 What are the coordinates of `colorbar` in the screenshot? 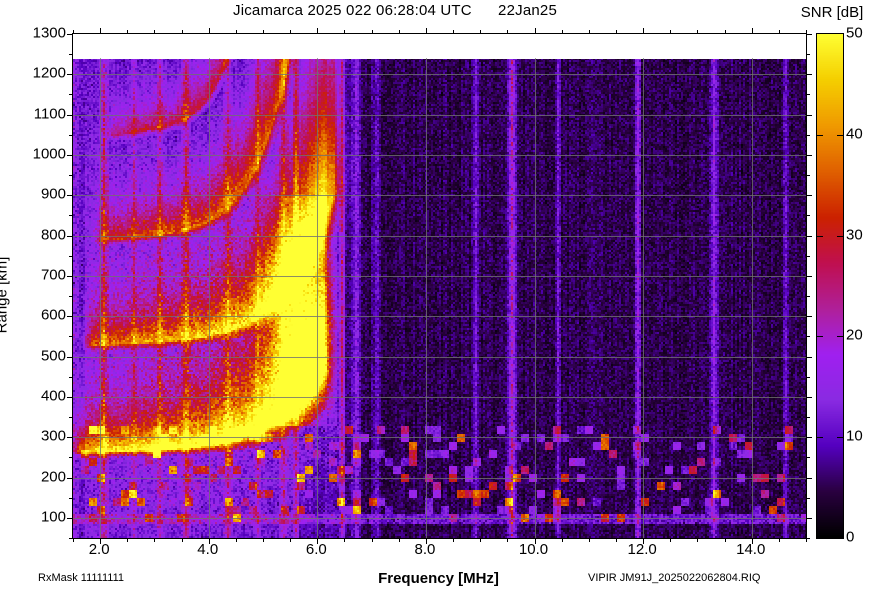 It's located at (830, 286).